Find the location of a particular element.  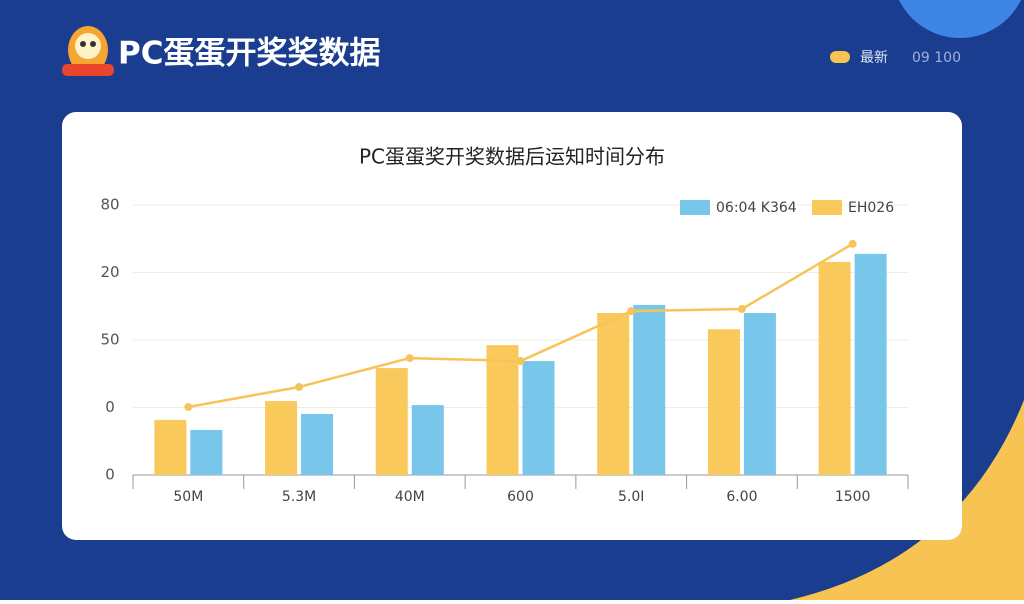

y-tick-label: 20 is located at coordinates (109, 272).